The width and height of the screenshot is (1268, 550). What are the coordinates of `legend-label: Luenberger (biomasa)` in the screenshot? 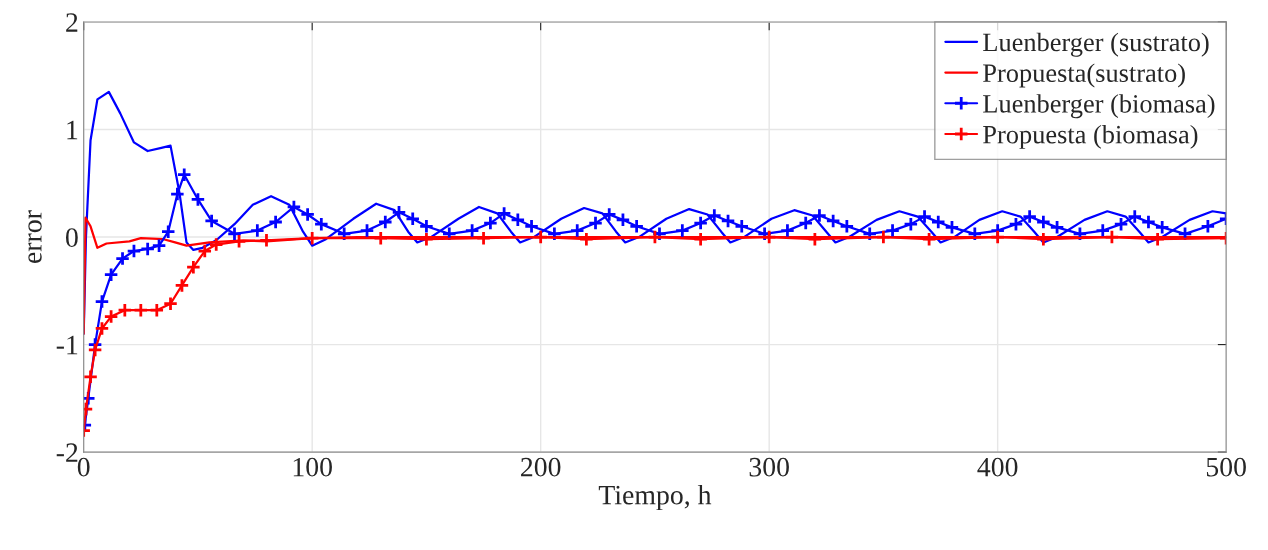 It's located at (1099, 106).